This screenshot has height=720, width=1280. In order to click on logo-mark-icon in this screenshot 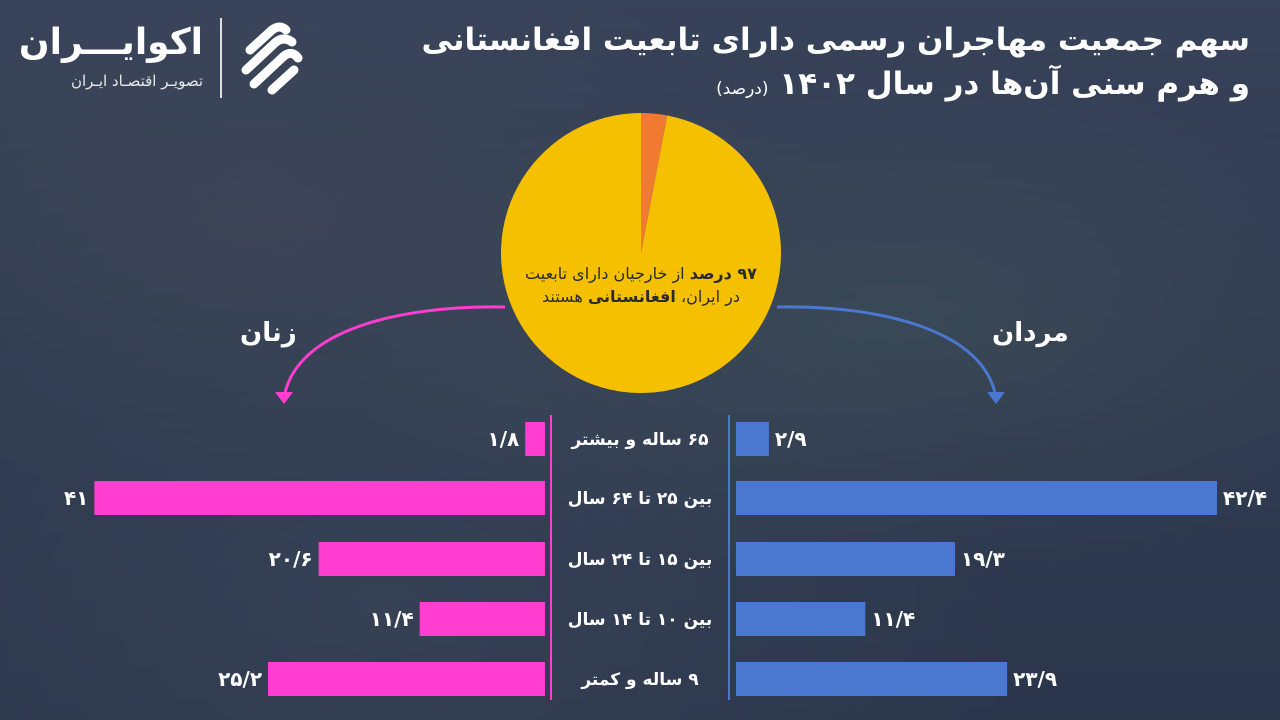, I will do `click(272, 58)`.